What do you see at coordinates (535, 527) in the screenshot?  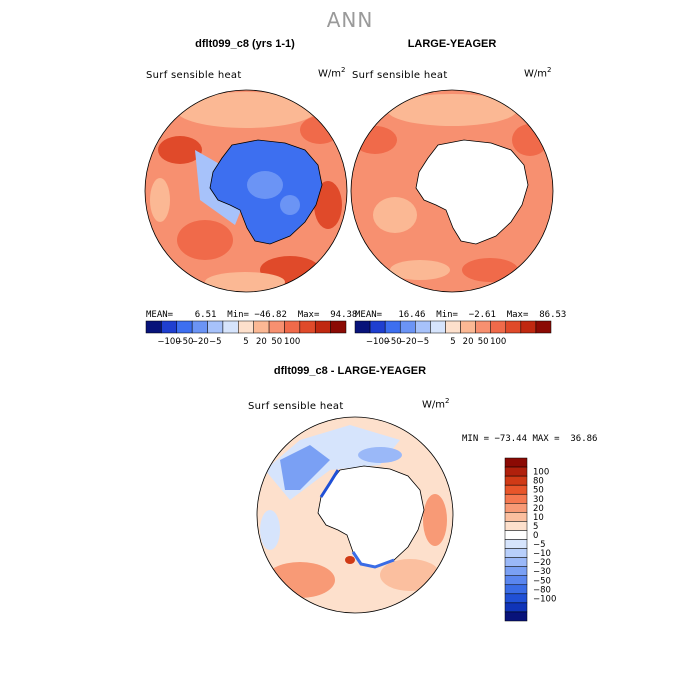 I see `diff-colorbar-tick-label: 5` at bounding box center [535, 527].